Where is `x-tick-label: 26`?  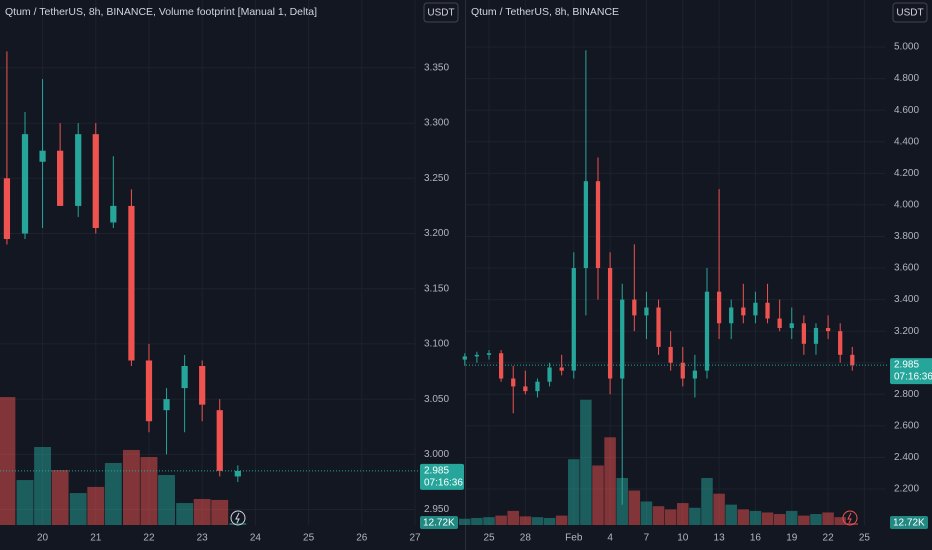
x-tick-label: 26 is located at coordinates (362, 538).